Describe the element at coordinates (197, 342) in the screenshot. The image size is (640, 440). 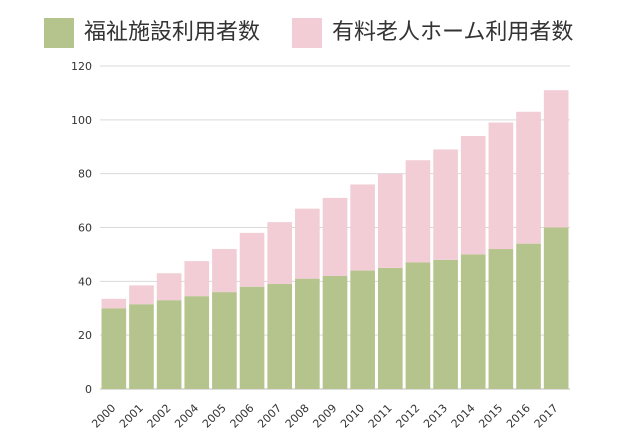
I see `bar-welfare-2004` at that location.